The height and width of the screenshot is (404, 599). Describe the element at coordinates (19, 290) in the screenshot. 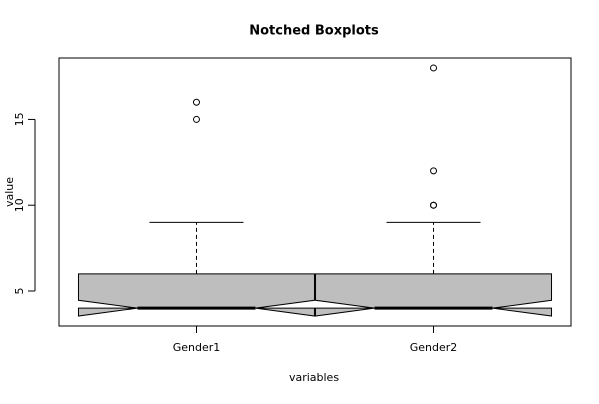

I see `y-tick-label: 5` at that location.